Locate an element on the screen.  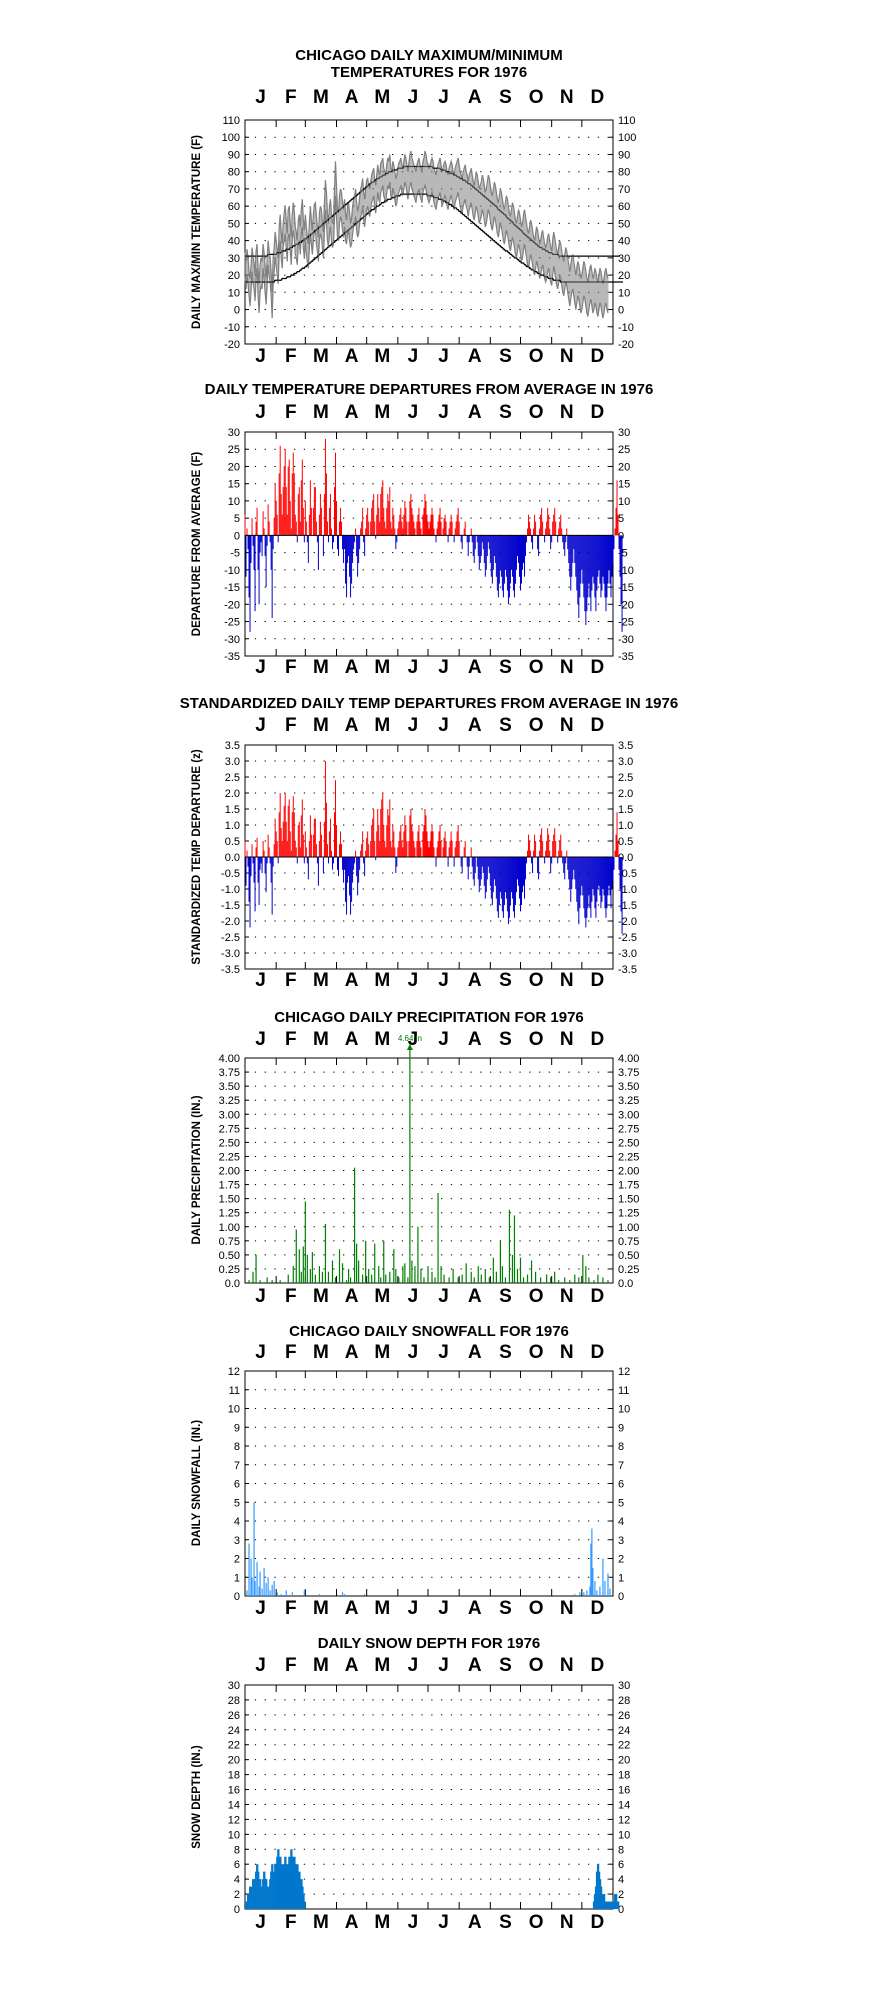
y-tick-label-left: 100 is located at coordinates (231, 138).